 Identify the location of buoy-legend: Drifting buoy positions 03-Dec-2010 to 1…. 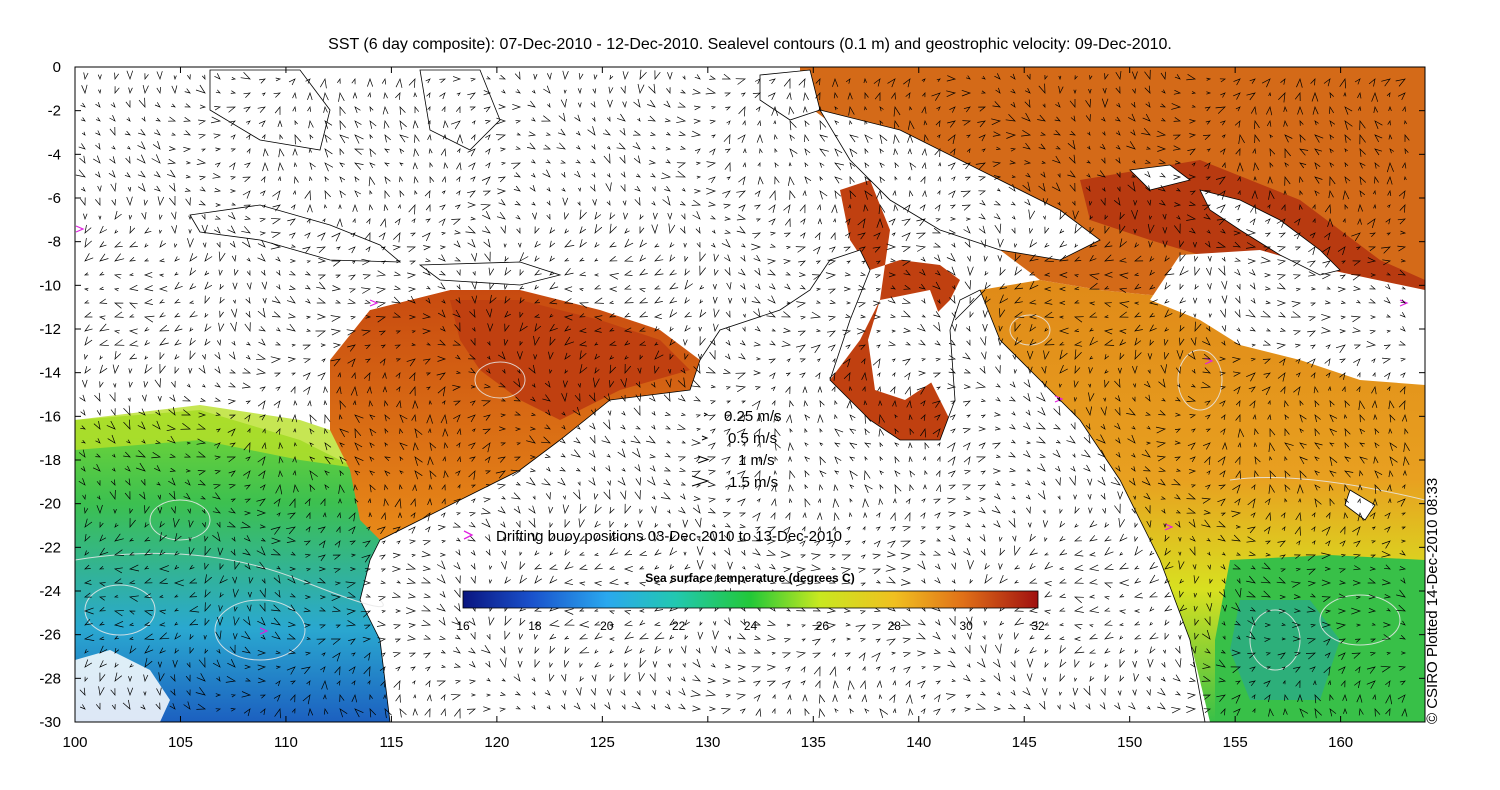
(652, 536).